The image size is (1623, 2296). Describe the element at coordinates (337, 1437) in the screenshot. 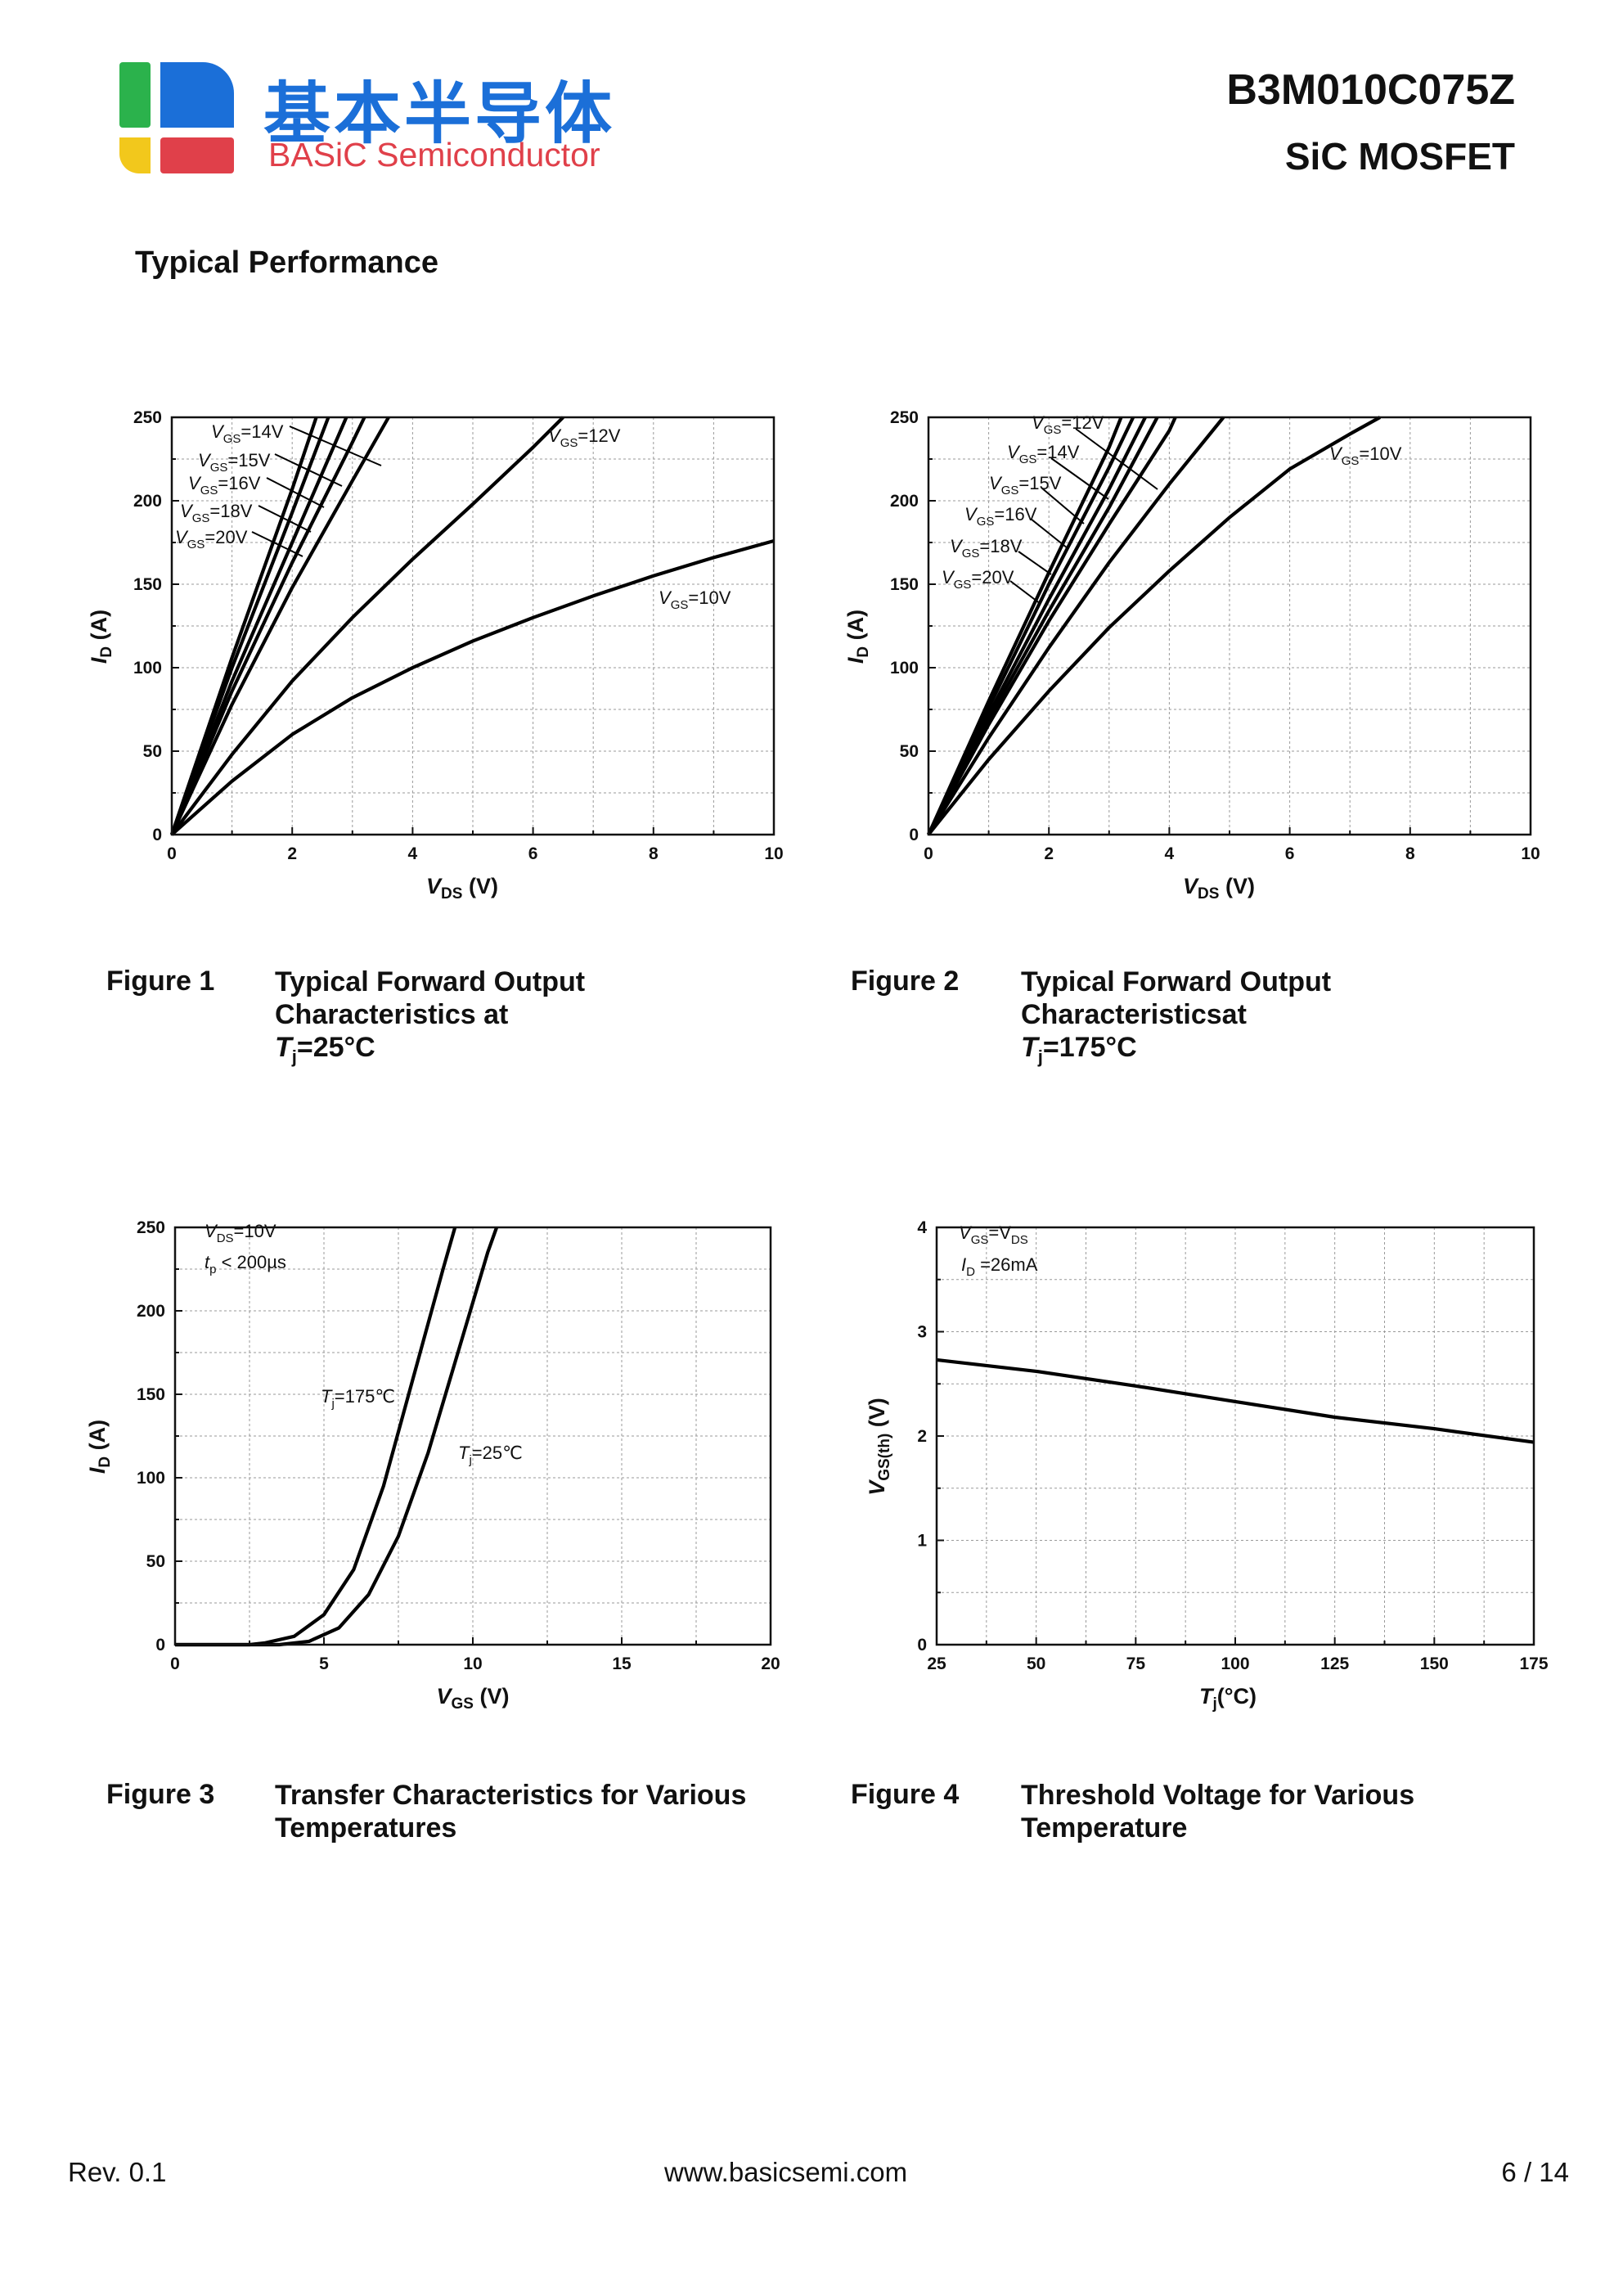

I see `series-line-tj-25-c` at that location.